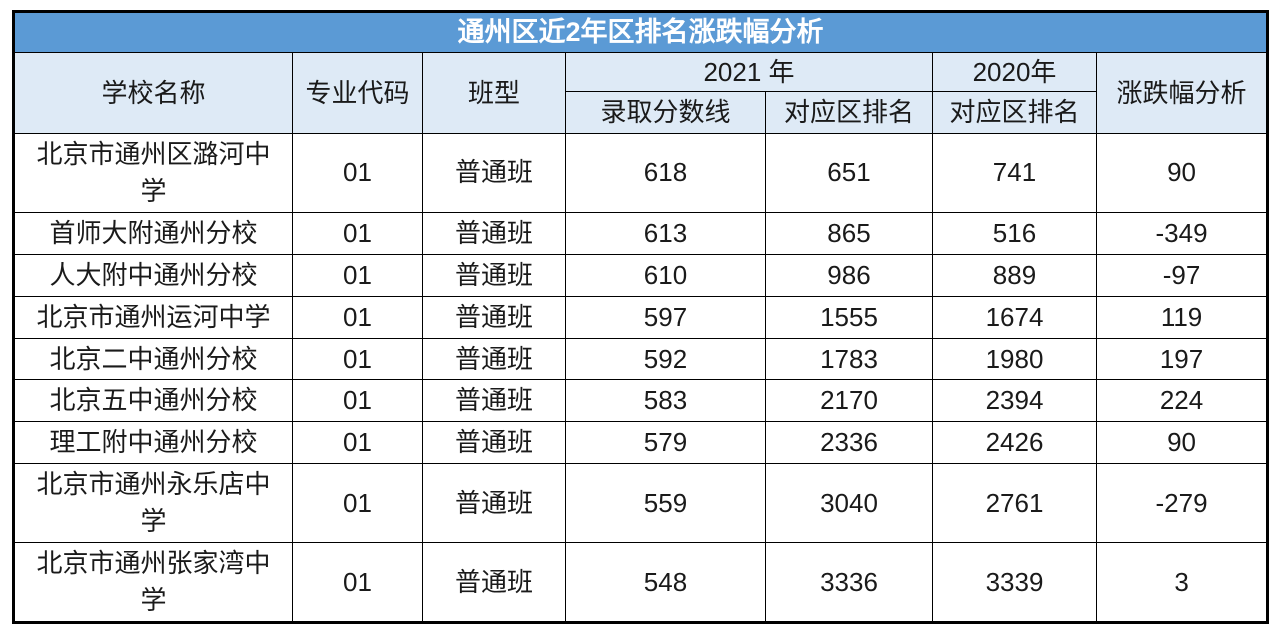  Describe the element at coordinates (1182, 233) in the screenshot. I see `change-cell: -349` at that location.